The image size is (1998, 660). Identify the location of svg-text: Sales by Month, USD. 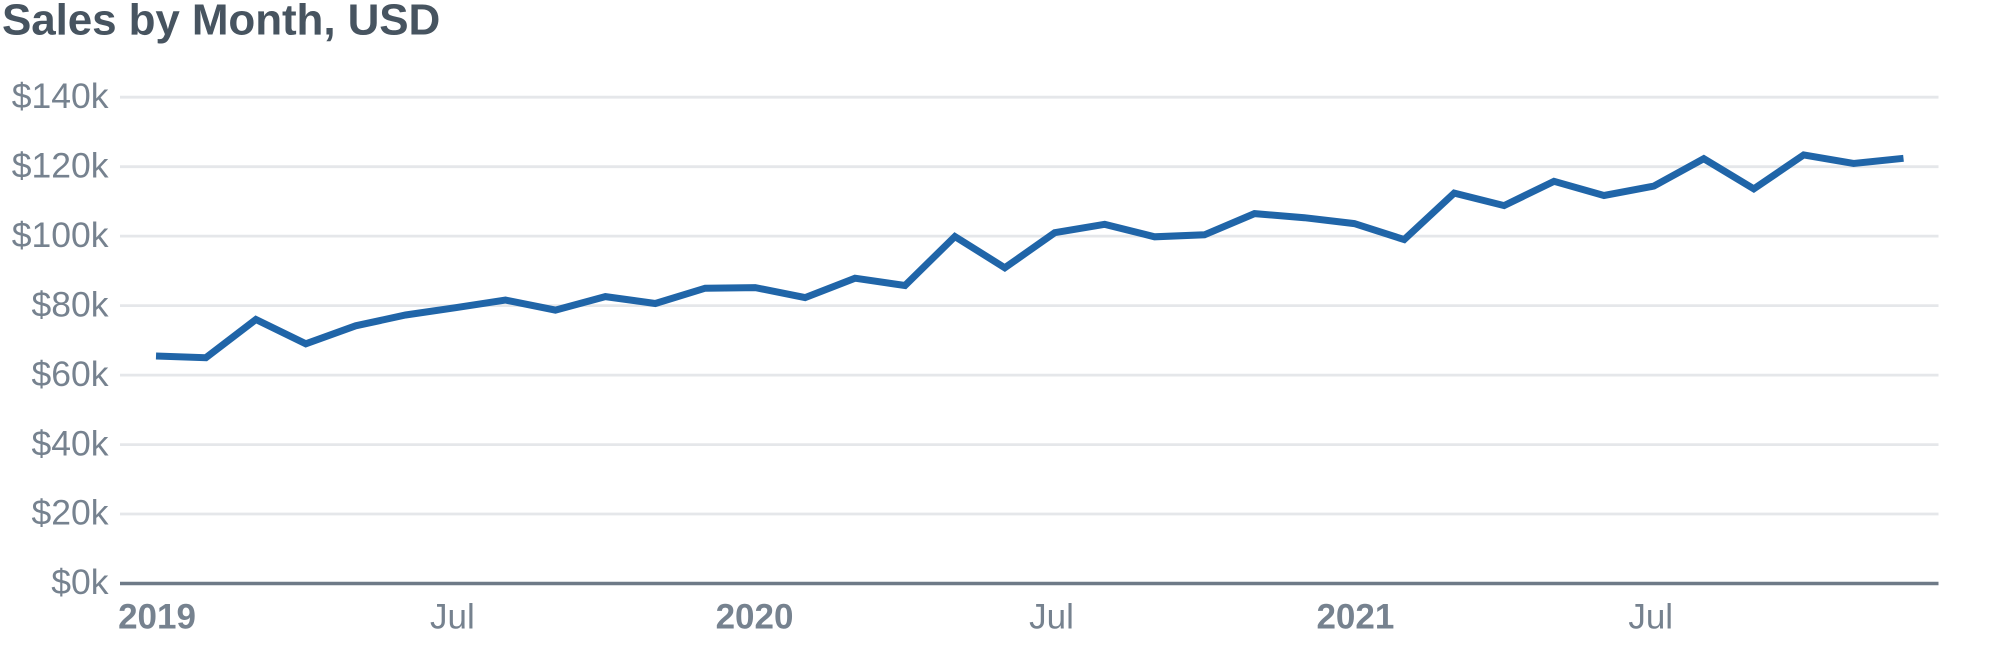
(221, 22).